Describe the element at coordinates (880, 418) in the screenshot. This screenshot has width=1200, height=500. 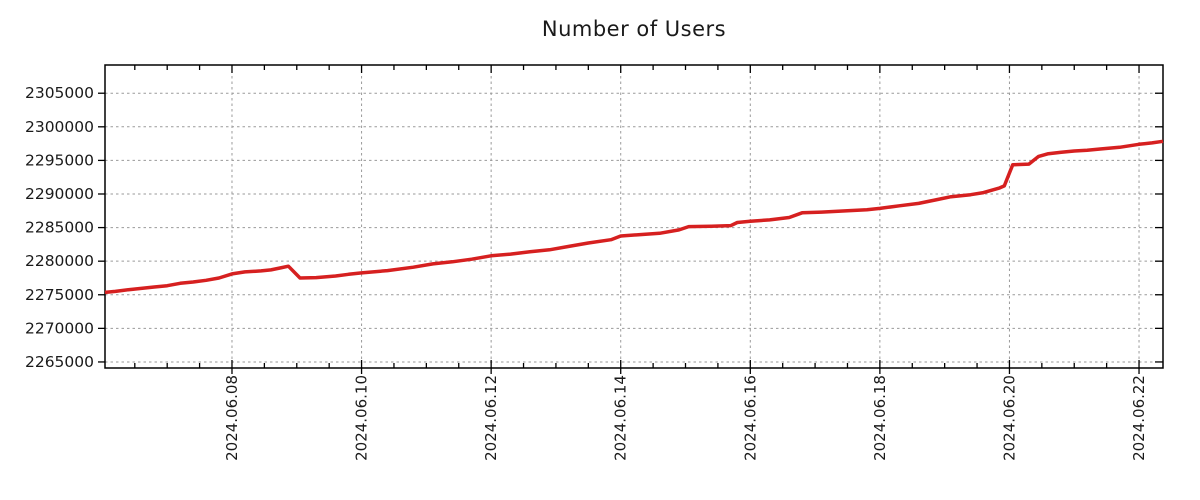
I see `x-tick-label: 2024.06.18` at that location.